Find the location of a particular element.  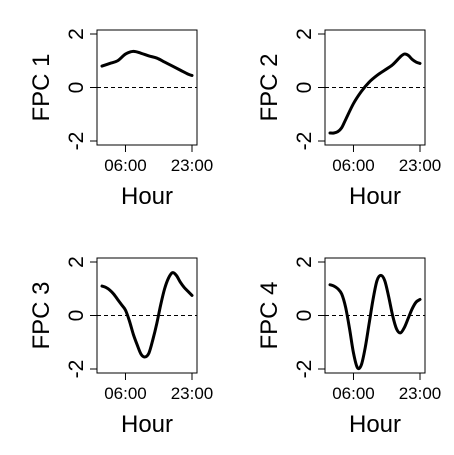

y-axis-title: FPC 4 is located at coordinates (269, 315).